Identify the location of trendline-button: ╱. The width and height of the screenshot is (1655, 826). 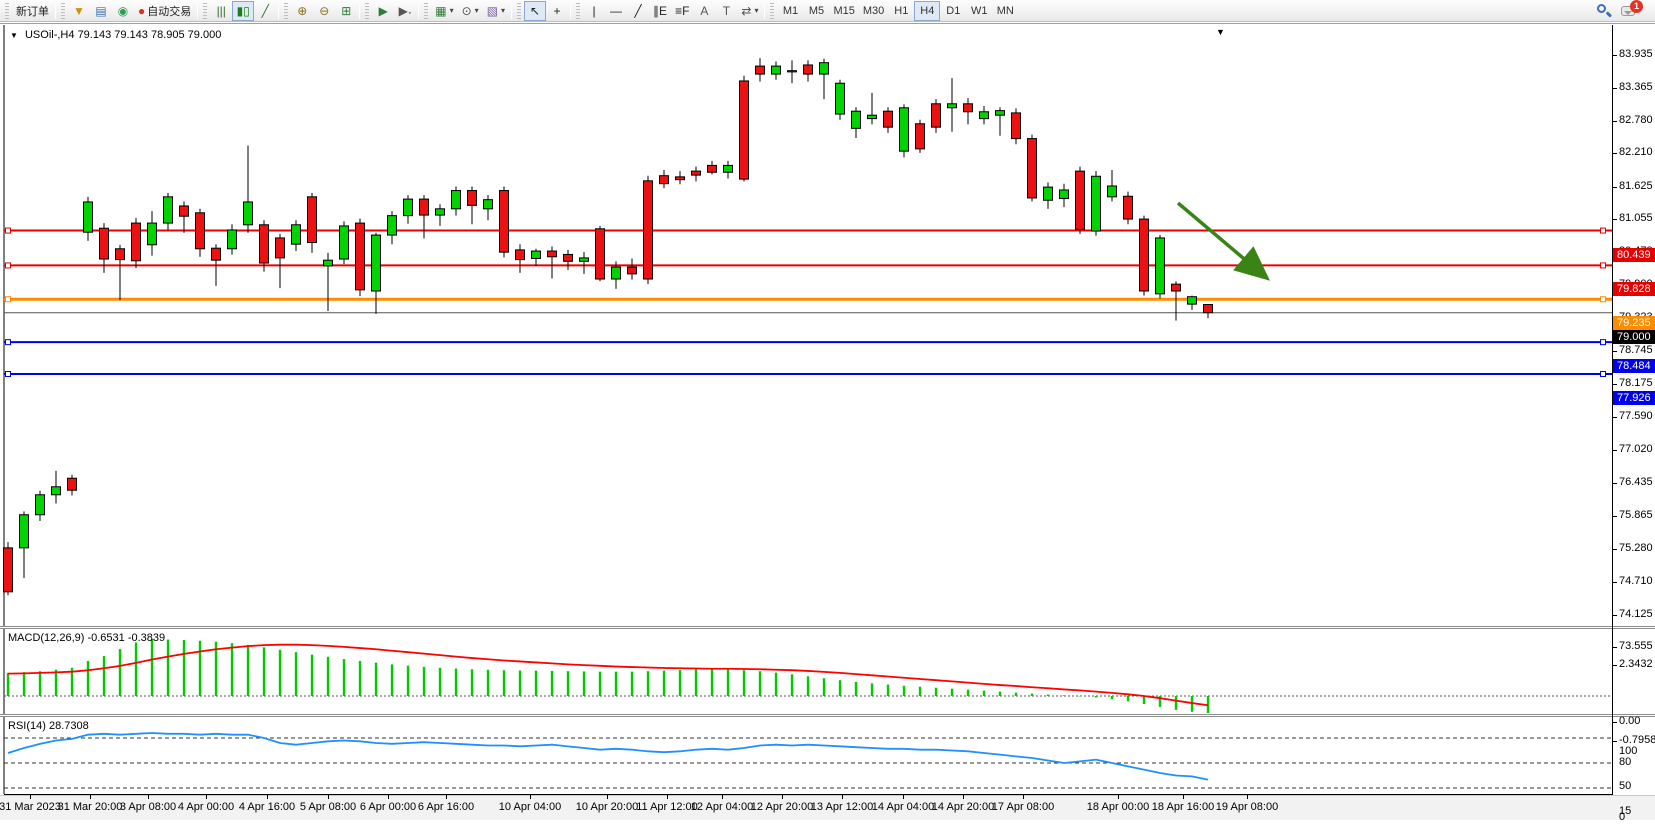
(638, 11).